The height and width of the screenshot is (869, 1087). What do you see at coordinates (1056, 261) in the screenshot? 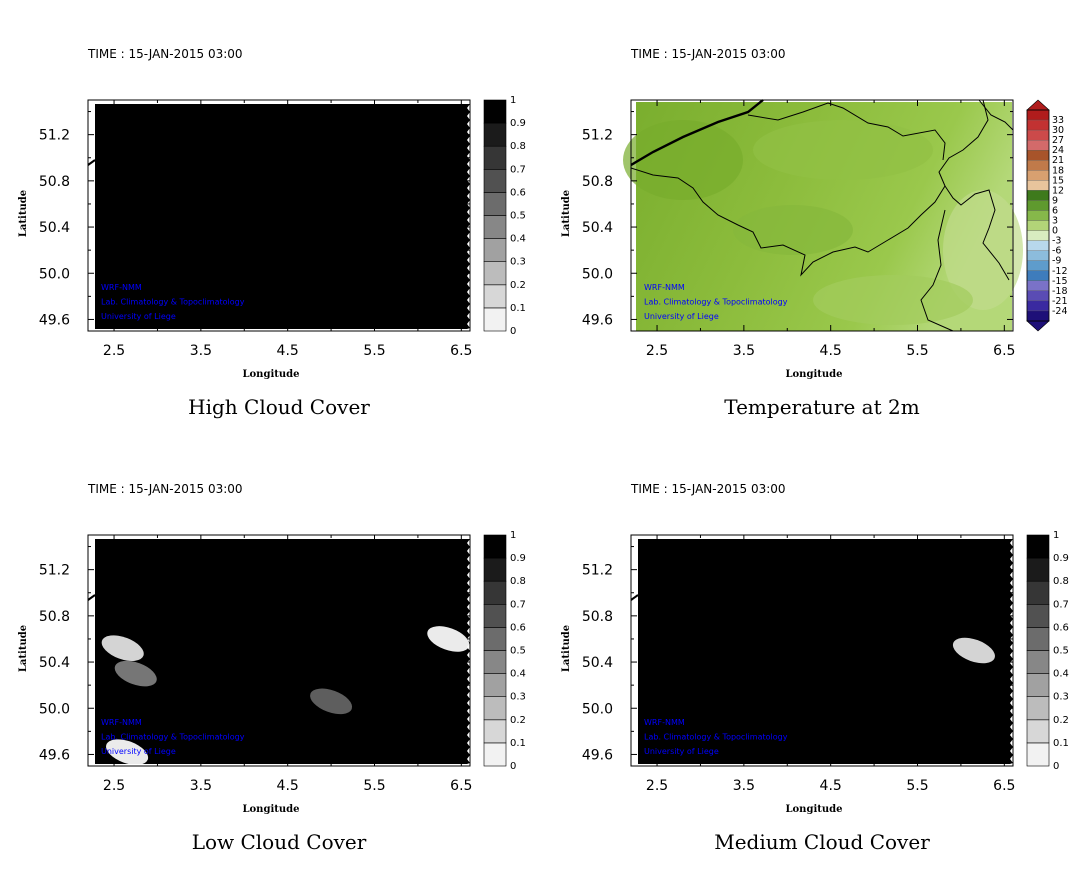
I see `colorbar-label: -9` at bounding box center [1056, 261].